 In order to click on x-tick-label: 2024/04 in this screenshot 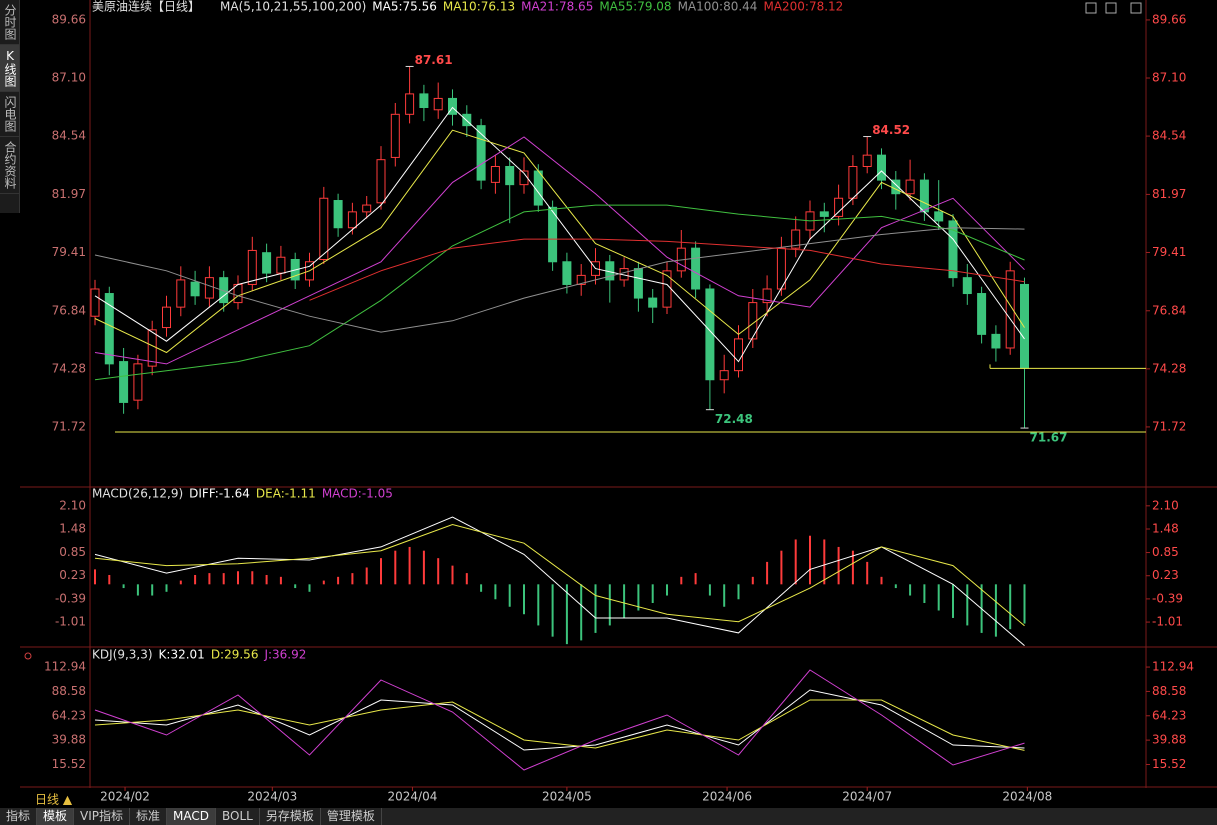, I will do `click(413, 797)`.